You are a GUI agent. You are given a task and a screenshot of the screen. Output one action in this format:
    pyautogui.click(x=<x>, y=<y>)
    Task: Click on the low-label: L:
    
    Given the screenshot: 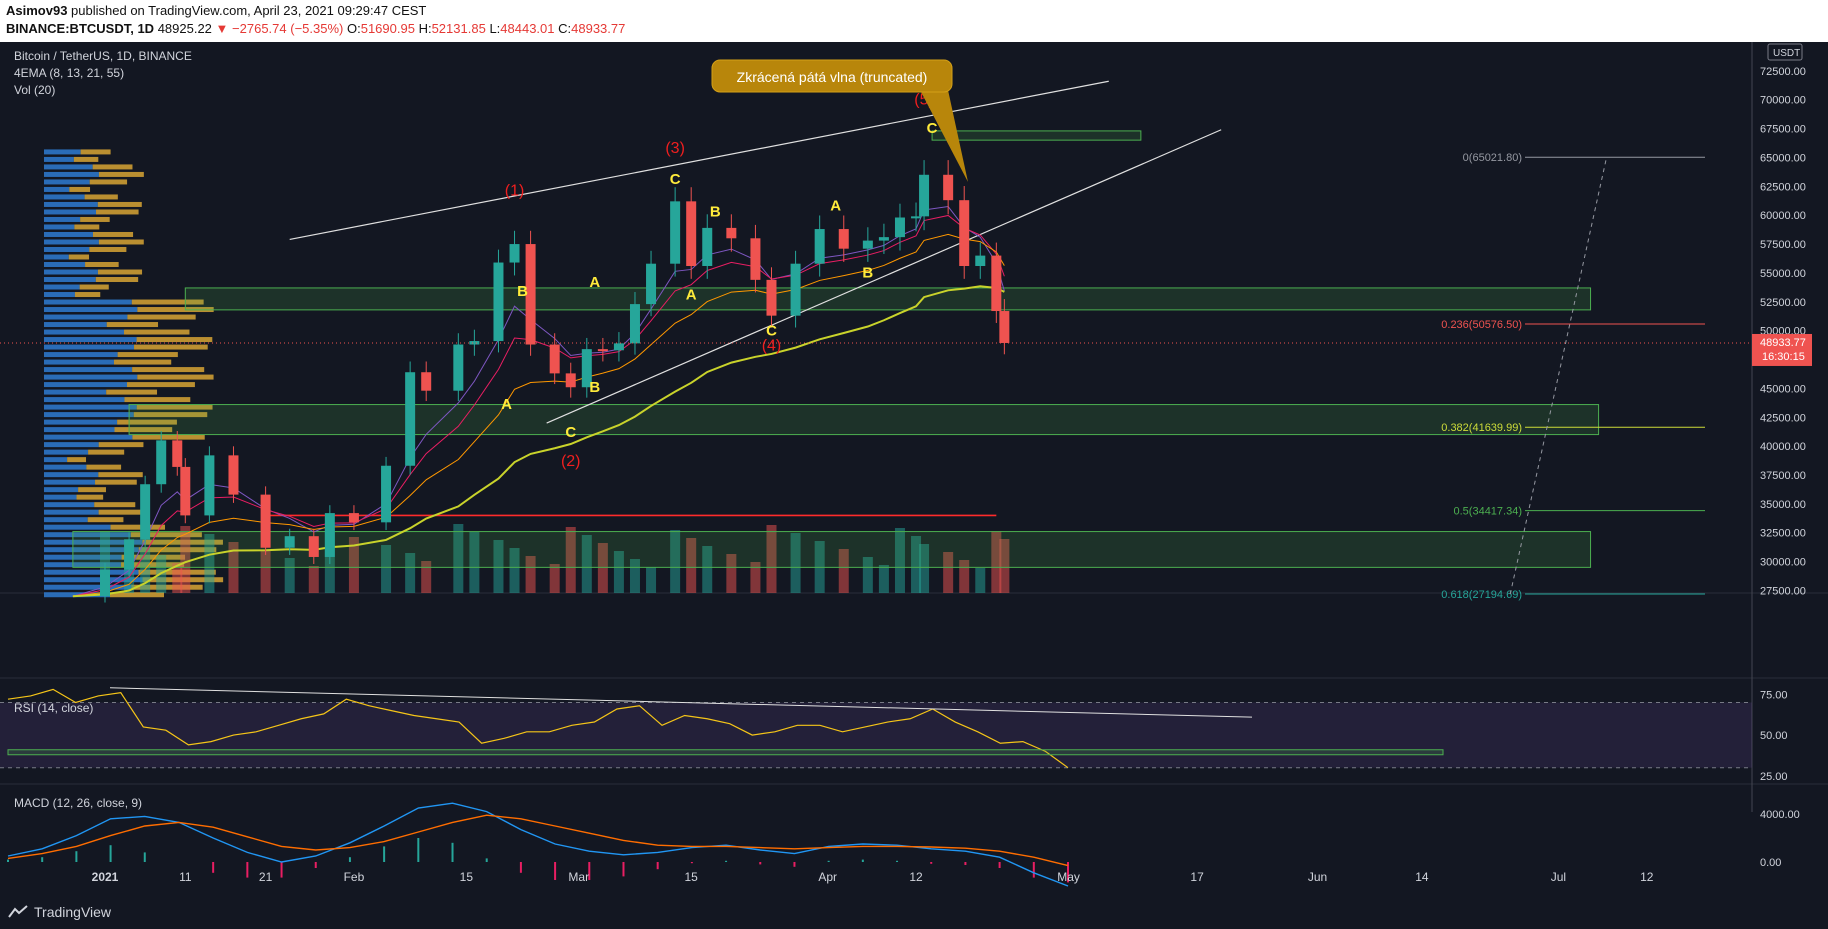 What is the action you would take?
    pyautogui.click(x=495, y=28)
    